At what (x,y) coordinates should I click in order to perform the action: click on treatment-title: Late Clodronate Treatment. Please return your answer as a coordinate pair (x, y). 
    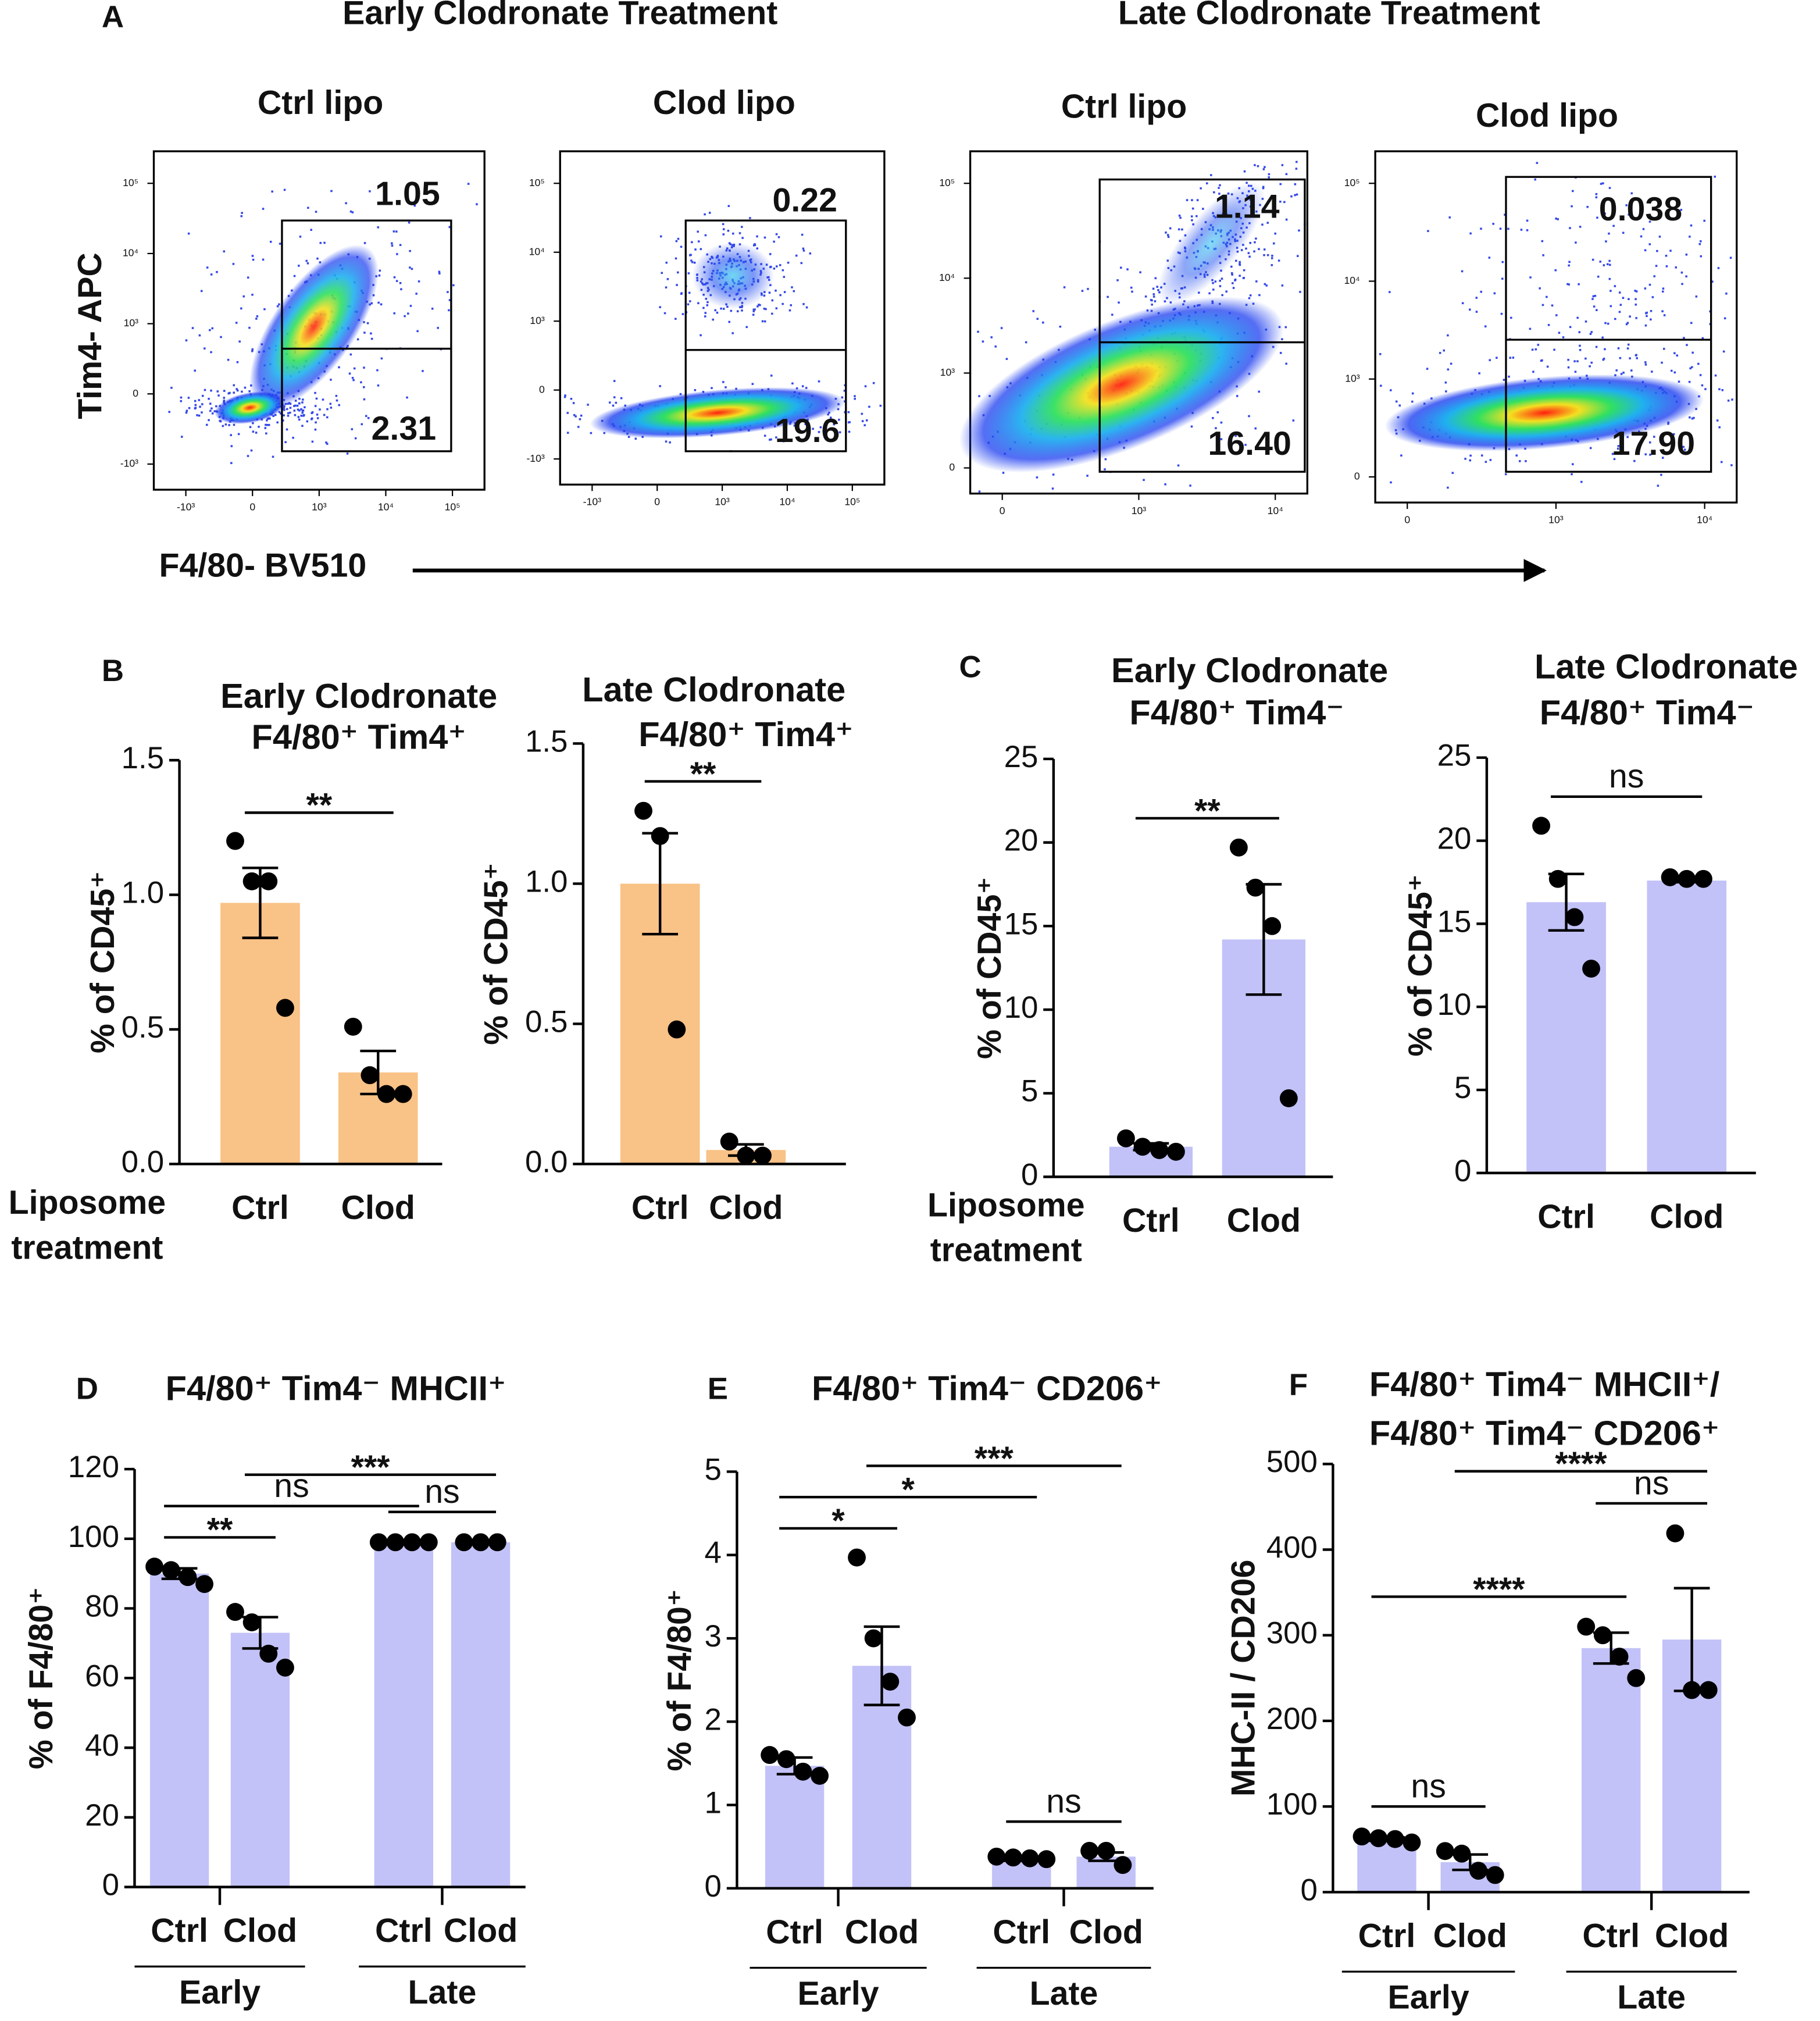
    Looking at the image, I should click on (1329, 16).